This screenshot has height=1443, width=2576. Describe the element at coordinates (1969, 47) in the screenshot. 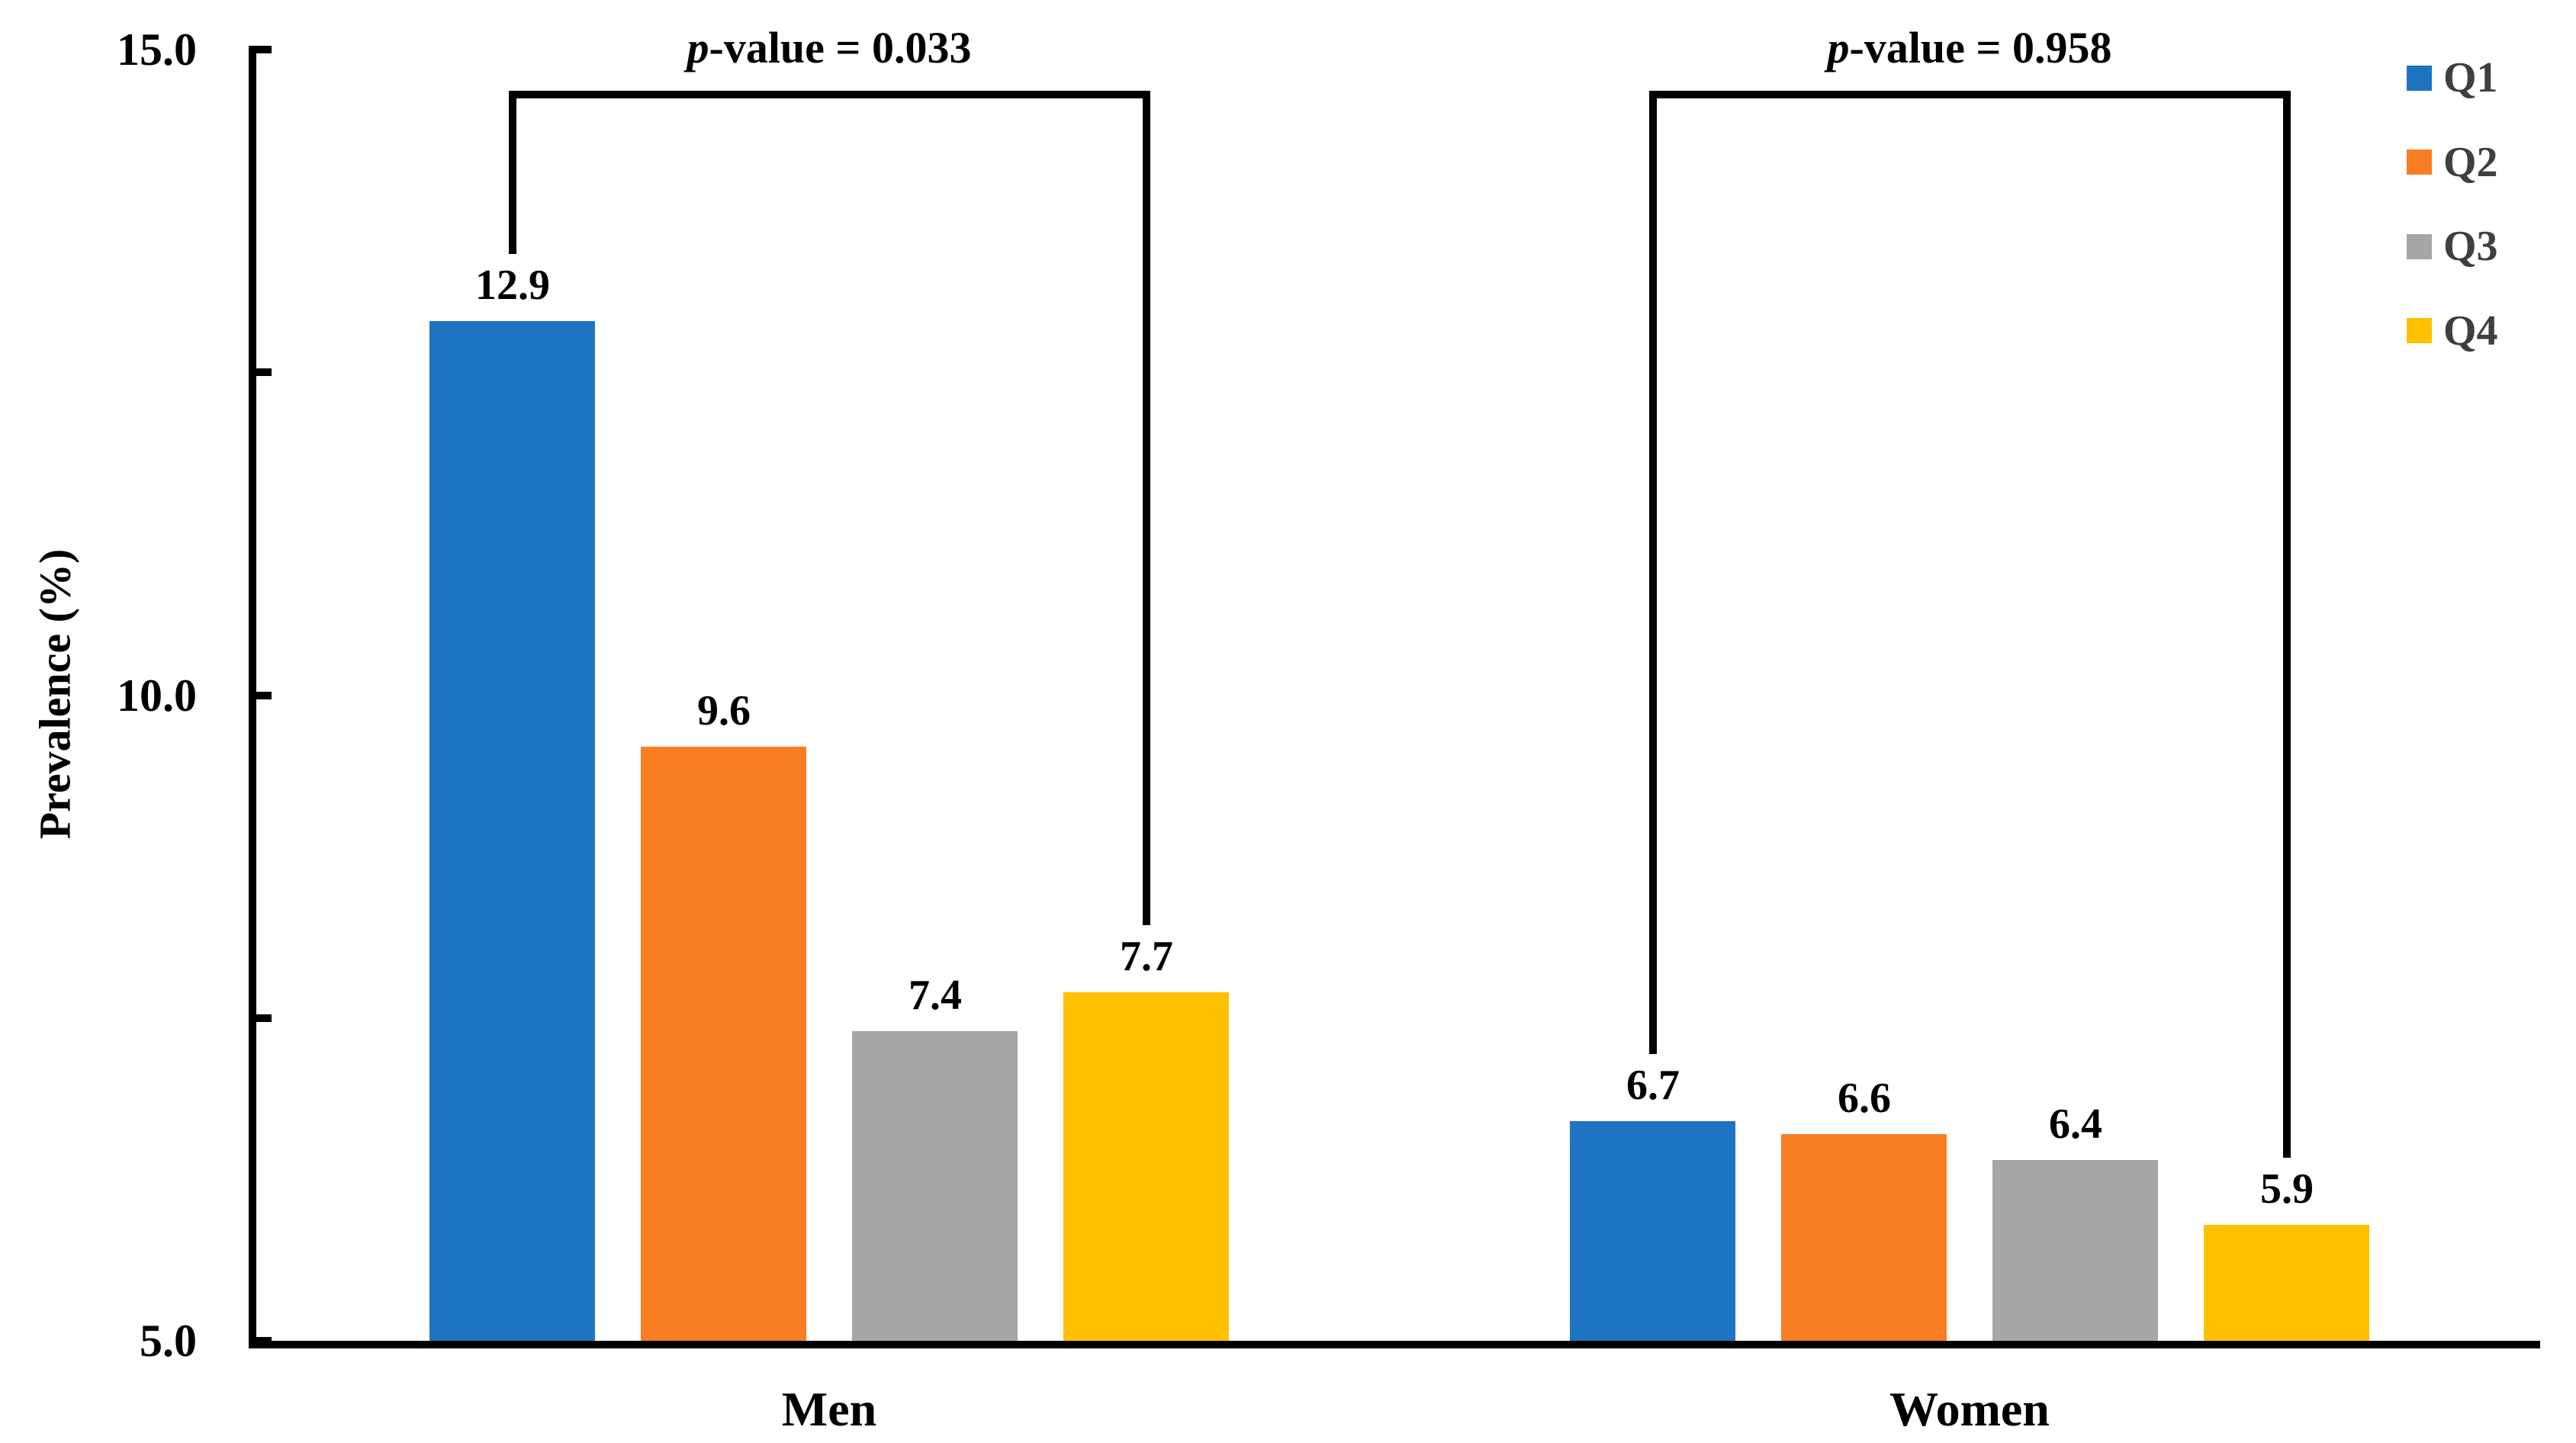

I see `p-value-label: p-value = 0.958` at that location.